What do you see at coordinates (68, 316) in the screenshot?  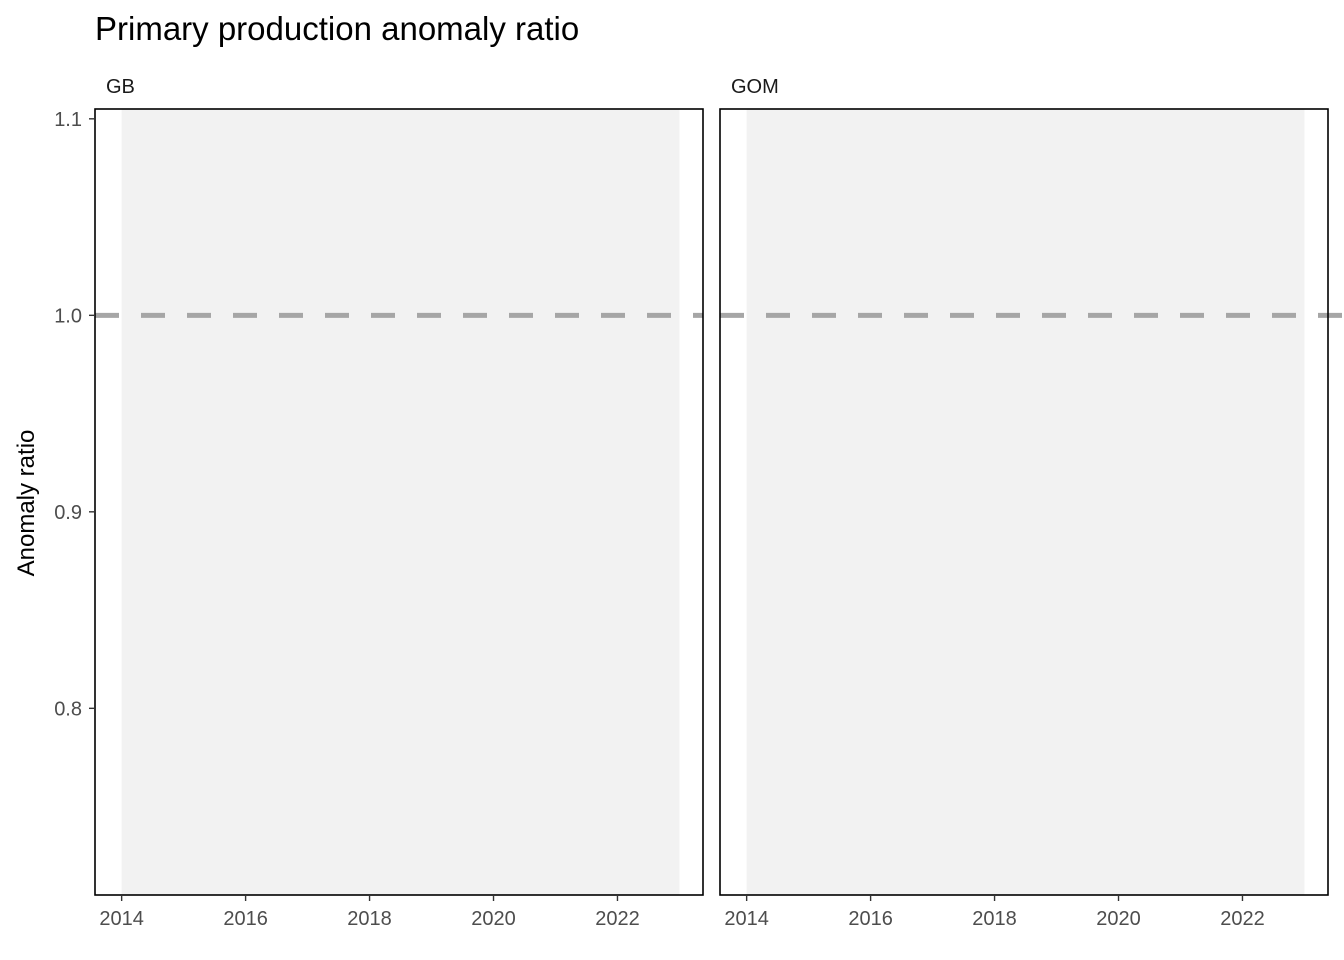 I see `y-tick-label: 1.0` at bounding box center [68, 316].